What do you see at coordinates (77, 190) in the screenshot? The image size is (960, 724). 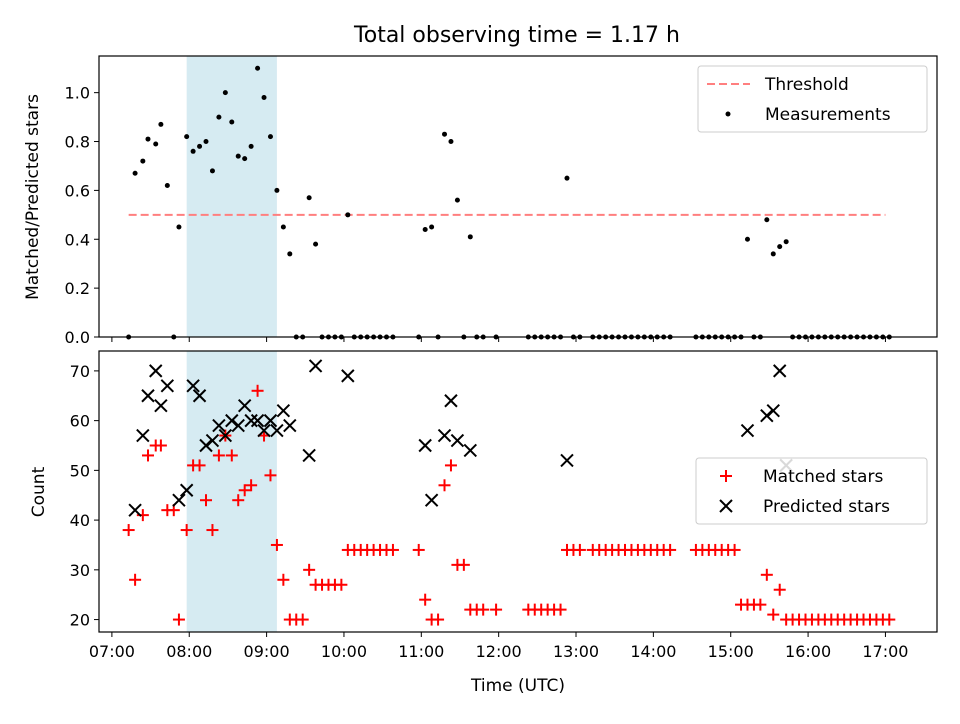 I see `y-tick-label: 0.6` at bounding box center [77, 190].